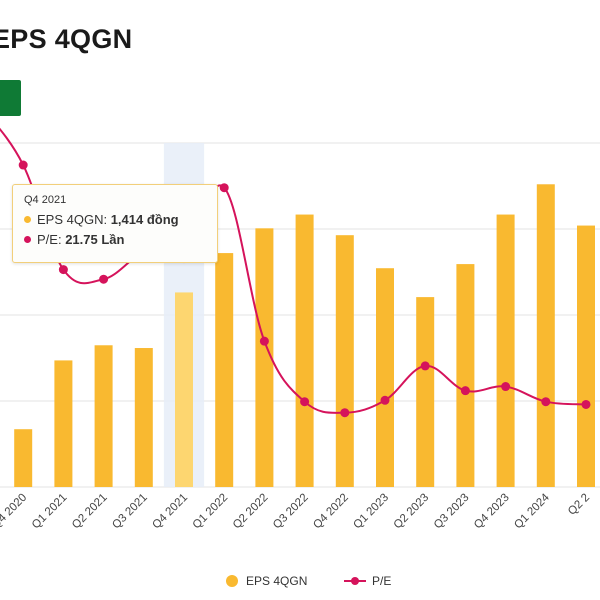  I want to click on legend-pe-label: P/E, so click(382, 581).